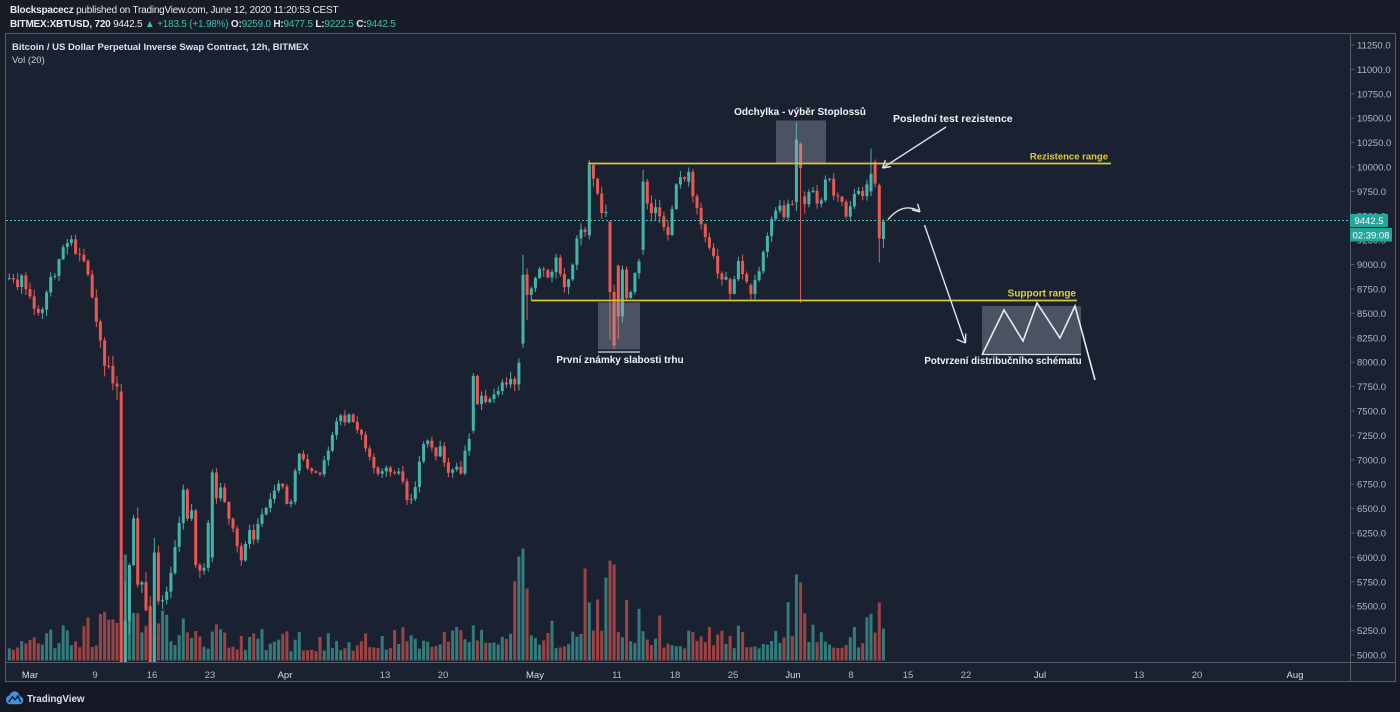  I want to click on svg-text: Aug, so click(1295, 675).